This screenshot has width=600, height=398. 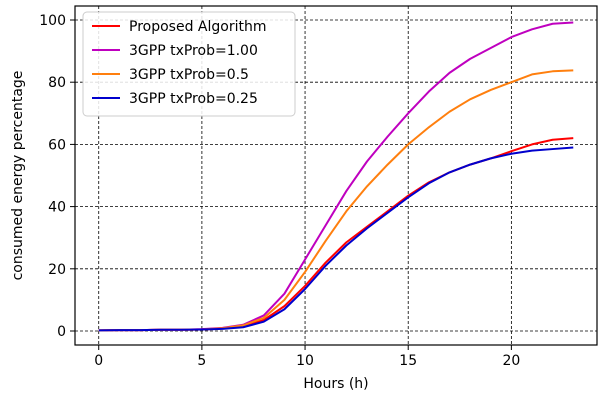 What do you see at coordinates (193, 51) in the screenshot?
I see `legend-label: 3GPP txProb=1.00` at bounding box center [193, 51].